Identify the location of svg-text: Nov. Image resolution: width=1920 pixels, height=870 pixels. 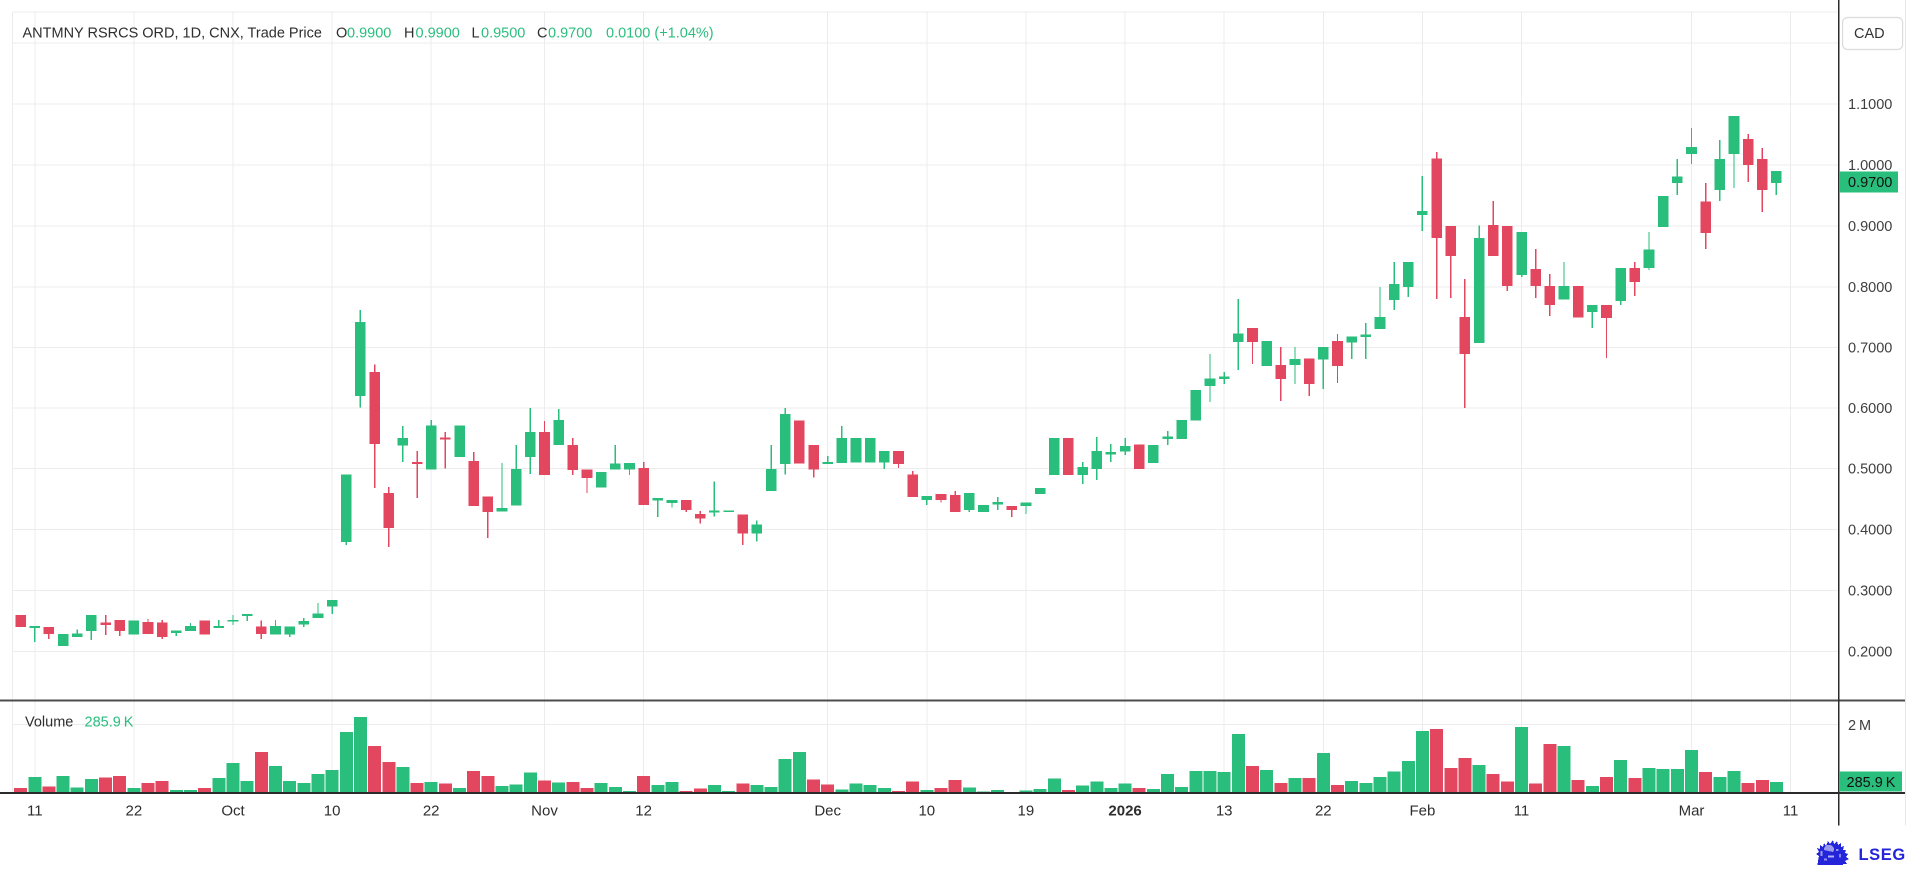
(544, 811).